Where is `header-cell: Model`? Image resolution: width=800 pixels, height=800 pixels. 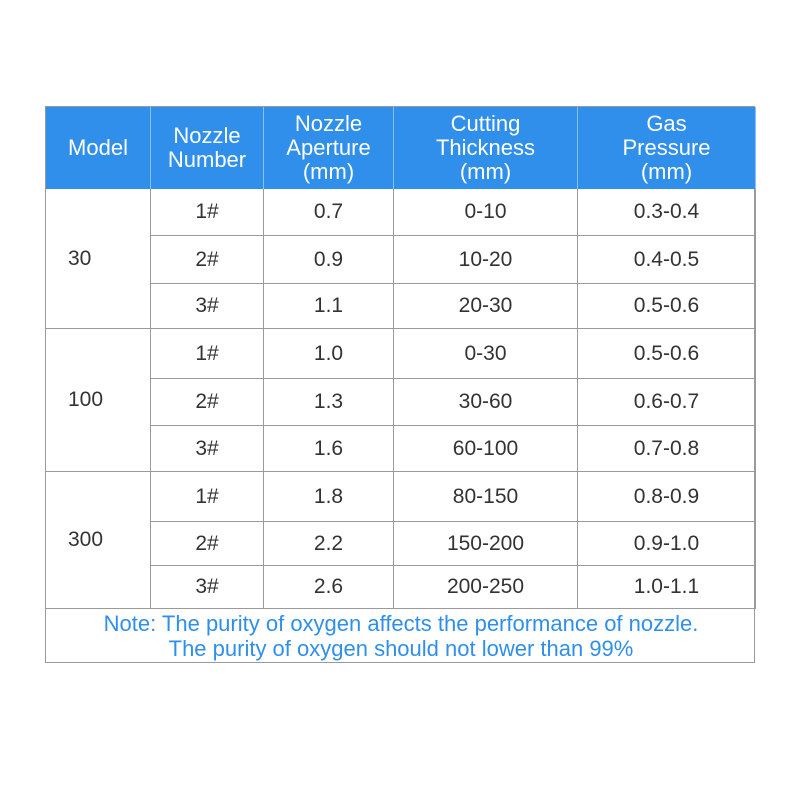
header-cell: Model is located at coordinates (98, 148).